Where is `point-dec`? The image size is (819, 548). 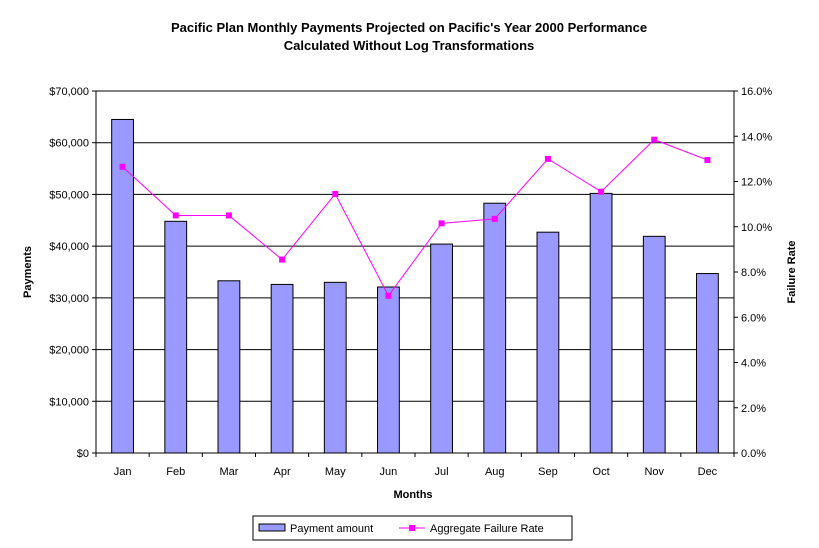 point-dec is located at coordinates (707, 160).